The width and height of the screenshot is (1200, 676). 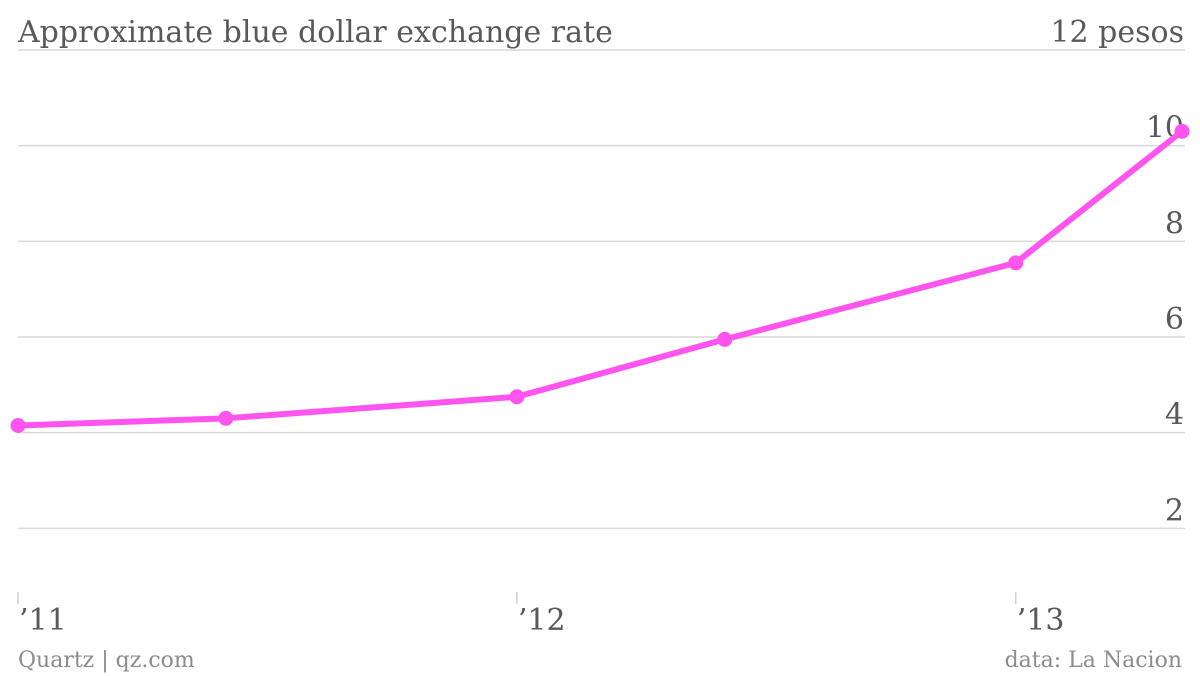 What do you see at coordinates (106, 660) in the screenshot?
I see `credit-text: Quartz | qz.com` at bounding box center [106, 660].